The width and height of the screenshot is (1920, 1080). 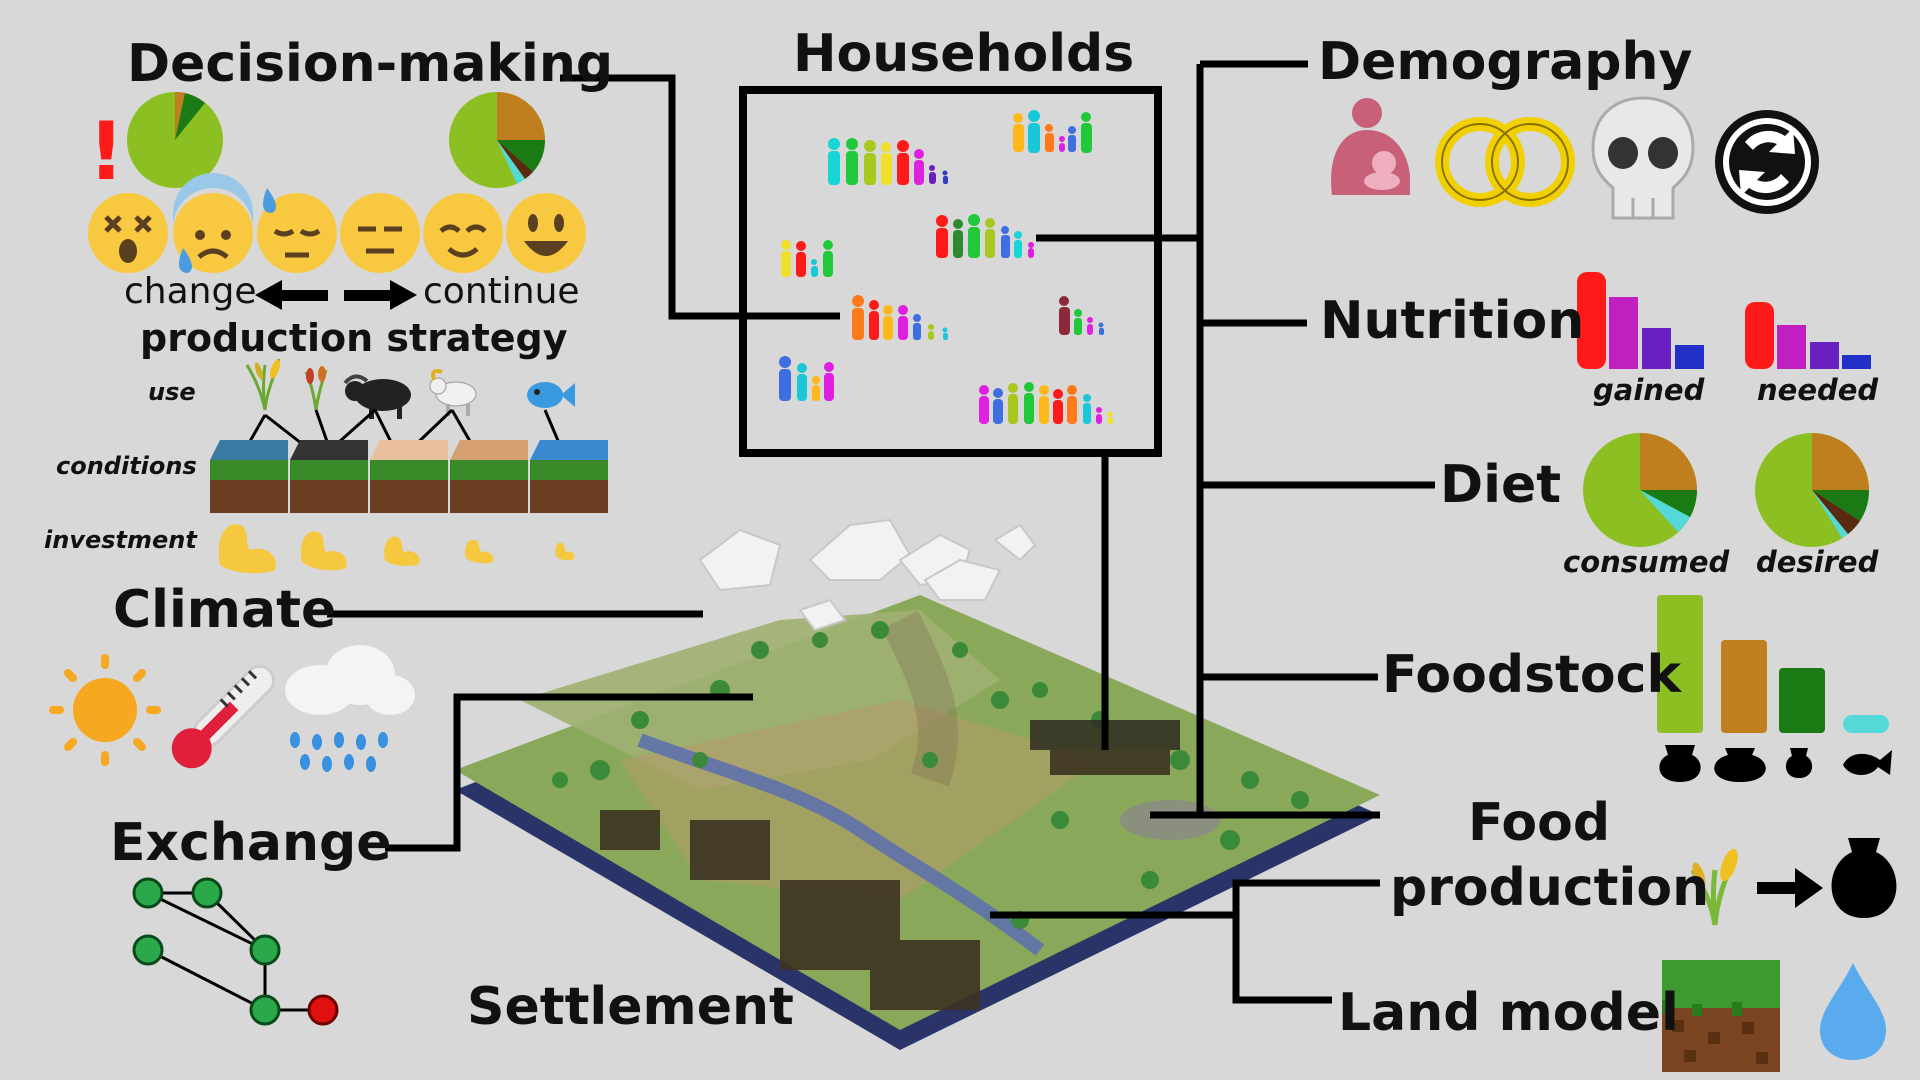 I want to click on alert-exclamation: !, so click(x=106, y=151).